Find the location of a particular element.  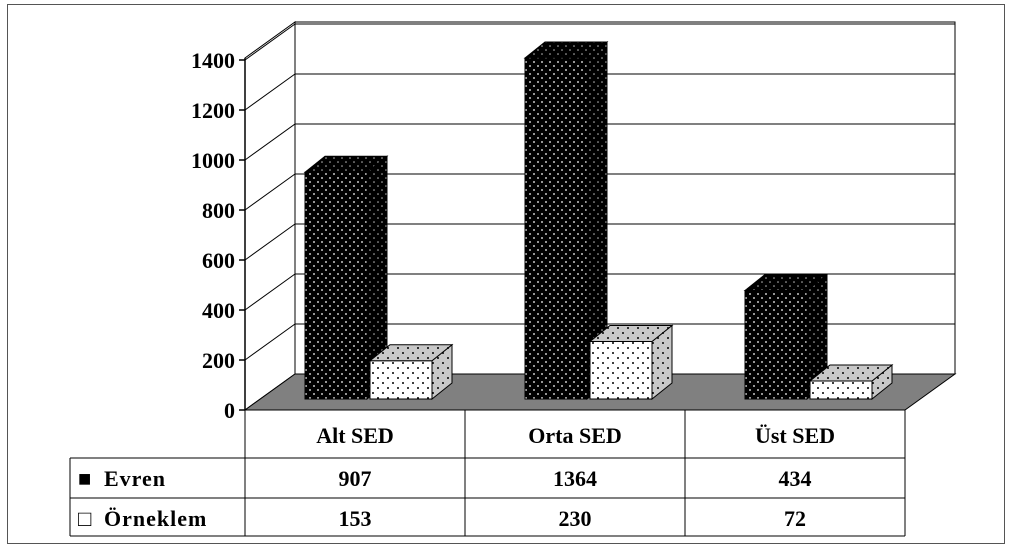

y-tick-label: 200 is located at coordinates (218, 360).